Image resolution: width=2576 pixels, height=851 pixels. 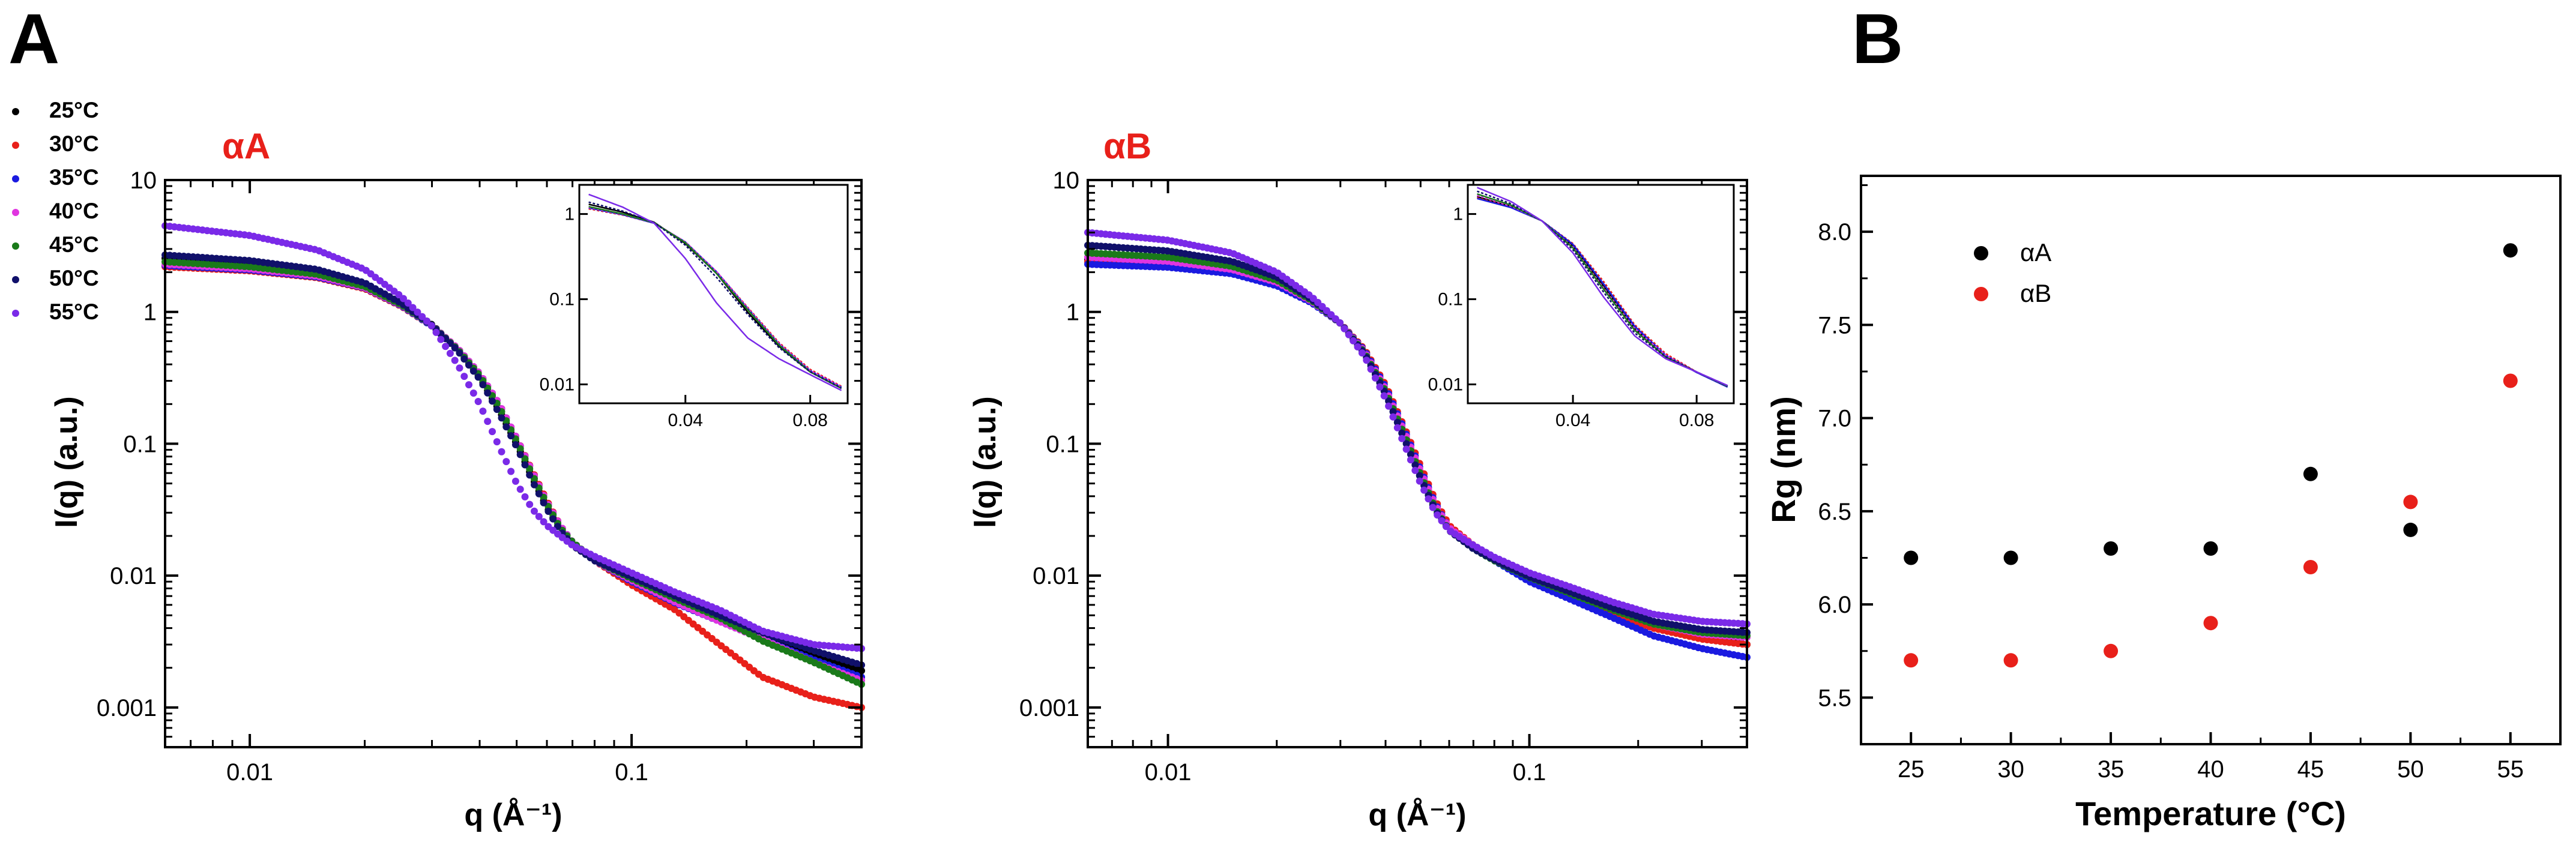 I want to click on inset-x-tick-label: 0.04, so click(x=685, y=420).